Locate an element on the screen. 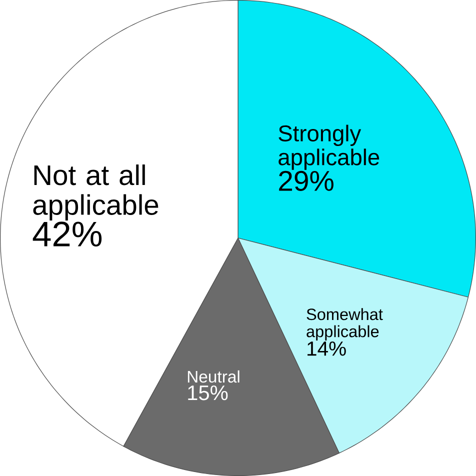 This screenshot has width=476, height=476. data-label: 29% is located at coordinates (306, 180).